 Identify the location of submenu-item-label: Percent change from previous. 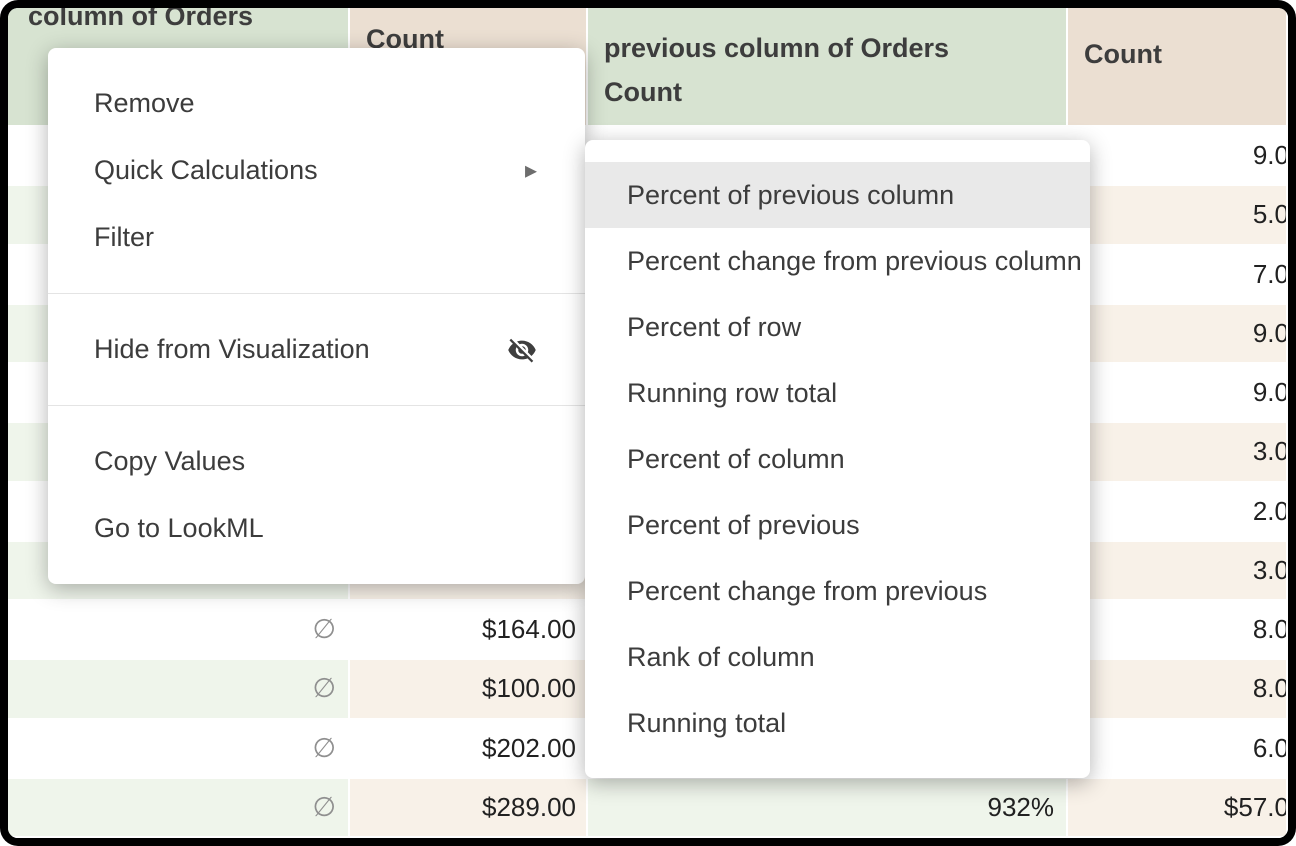
(807, 590).